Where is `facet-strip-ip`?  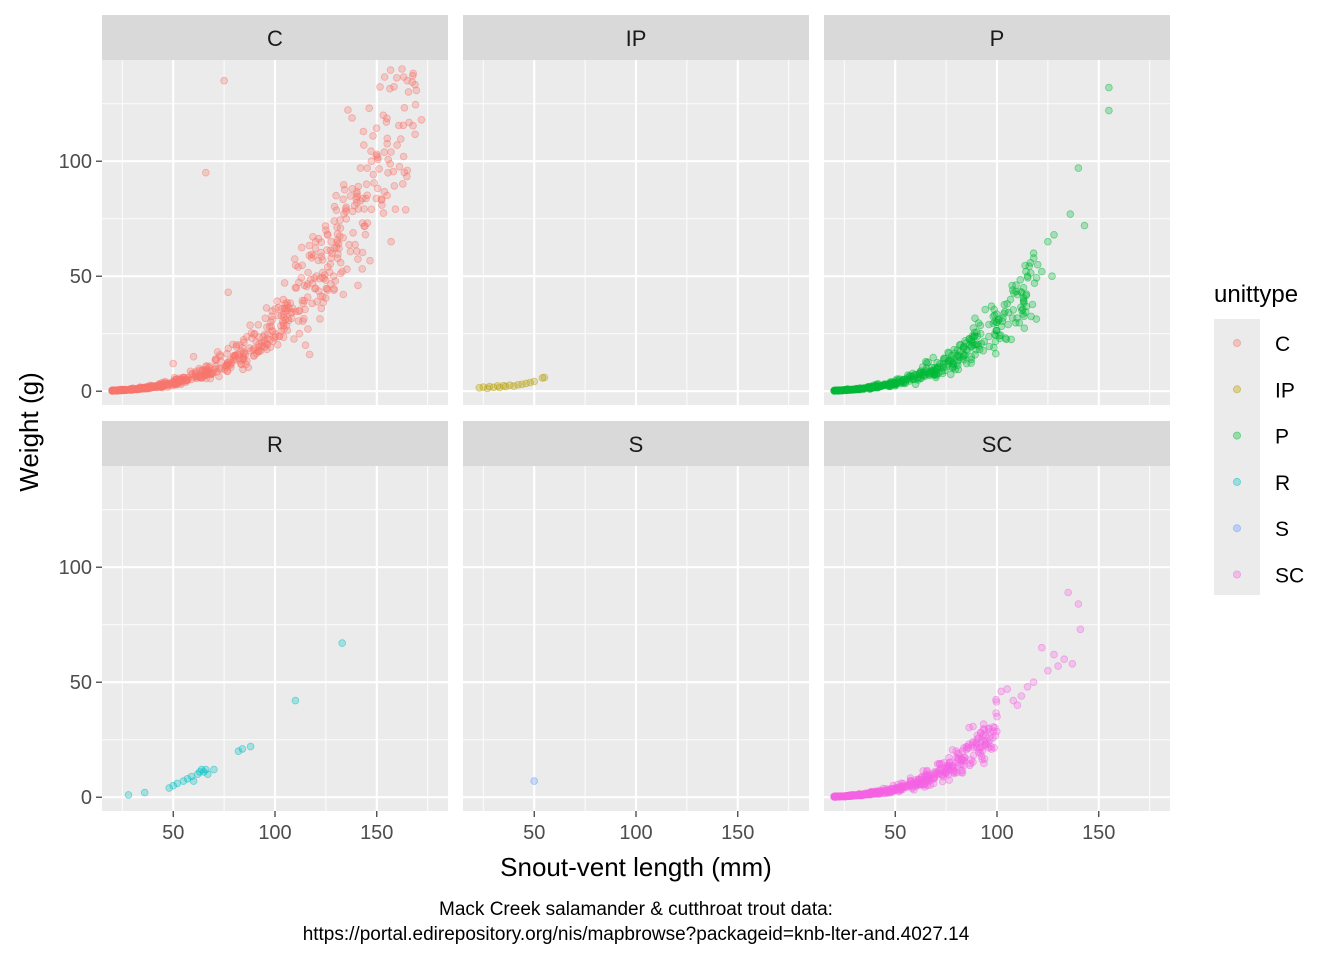
facet-strip-ip is located at coordinates (636, 37).